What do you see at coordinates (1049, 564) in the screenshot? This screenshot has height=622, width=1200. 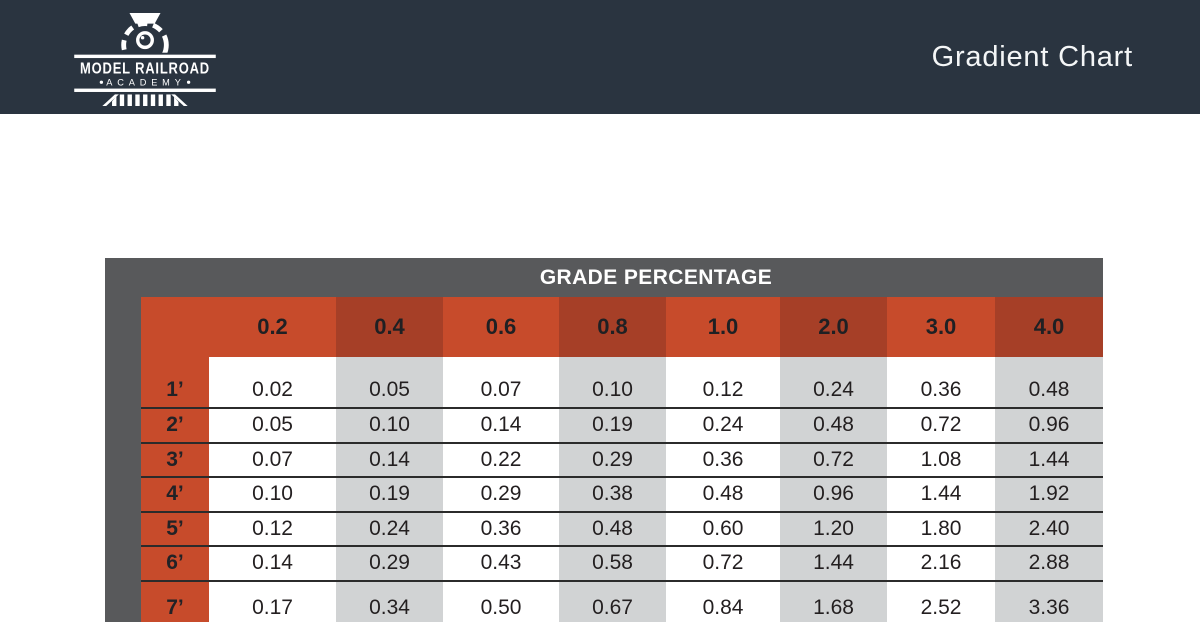 I see `table-cell: 2.88` at bounding box center [1049, 564].